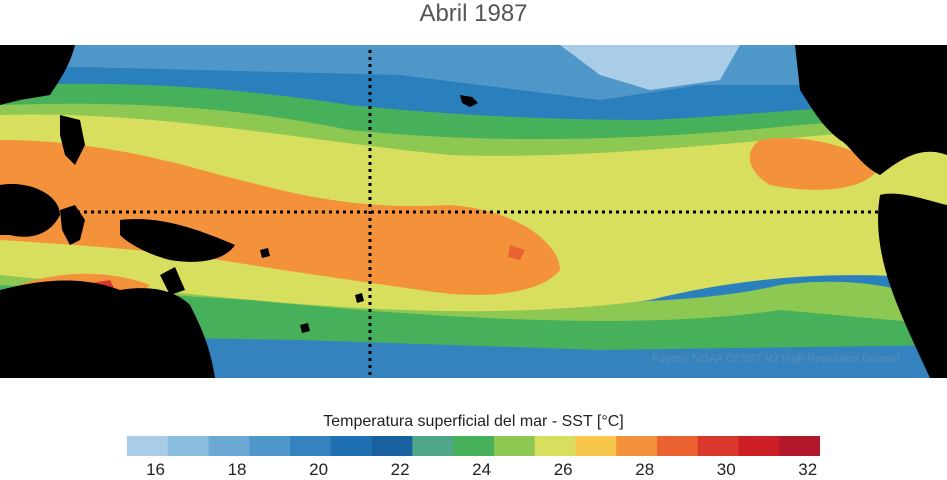 This screenshot has width=947, height=480. I want to click on warm-east, so click(814, 163).